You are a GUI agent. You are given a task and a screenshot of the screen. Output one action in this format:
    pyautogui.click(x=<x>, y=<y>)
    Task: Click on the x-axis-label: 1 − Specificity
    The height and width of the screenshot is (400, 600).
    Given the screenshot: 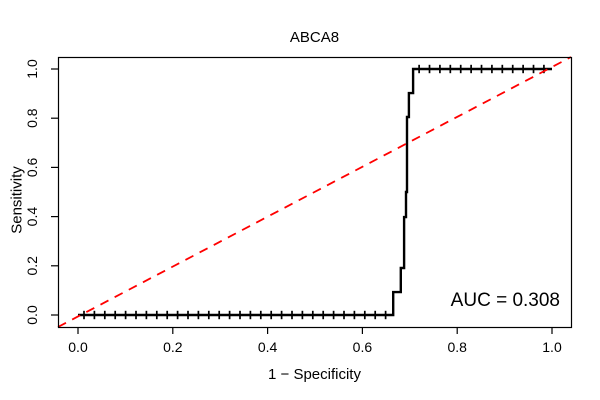 What is the action you would take?
    pyautogui.click(x=314, y=374)
    